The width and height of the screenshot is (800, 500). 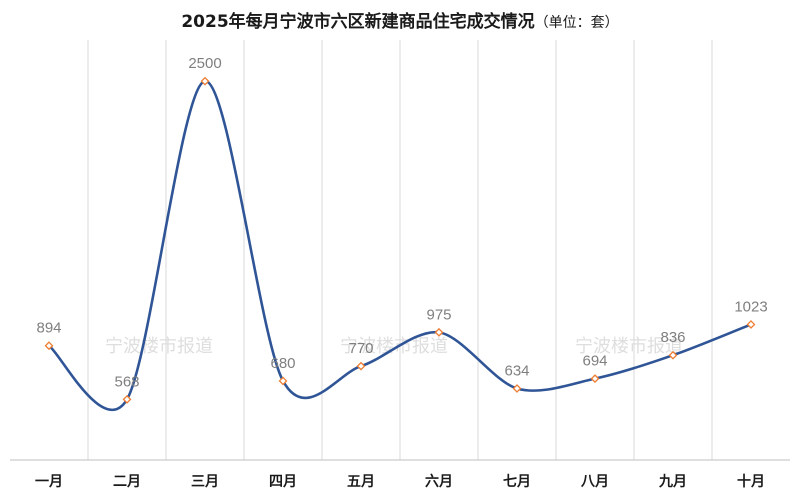 I want to click on x-tick-label: 三月, so click(x=205, y=482).